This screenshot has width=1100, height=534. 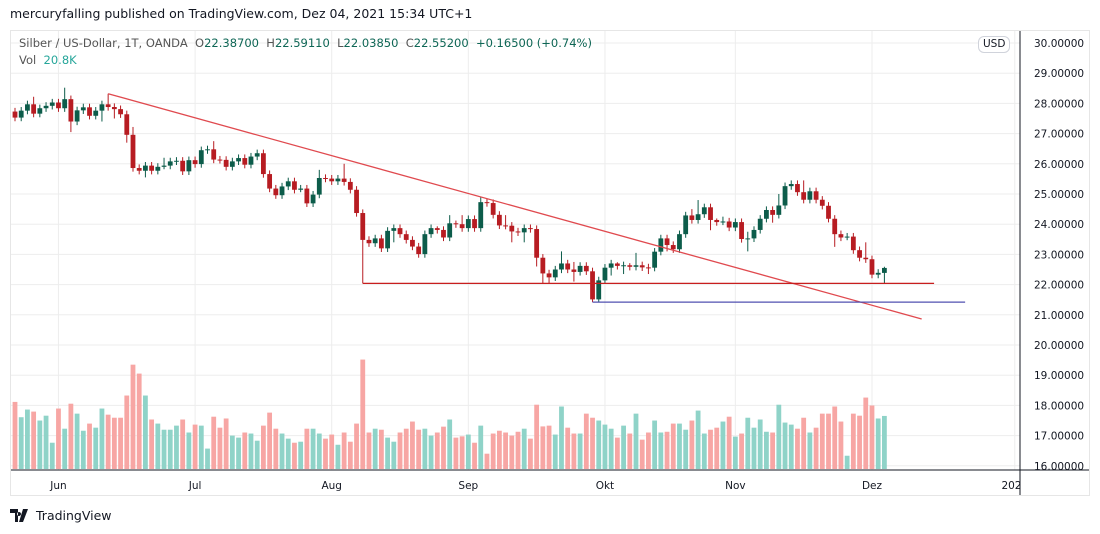 What do you see at coordinates (61, 515) in the screenshot?
I see `tradingview-logo: TradingView` at bounding box center [61, 515].